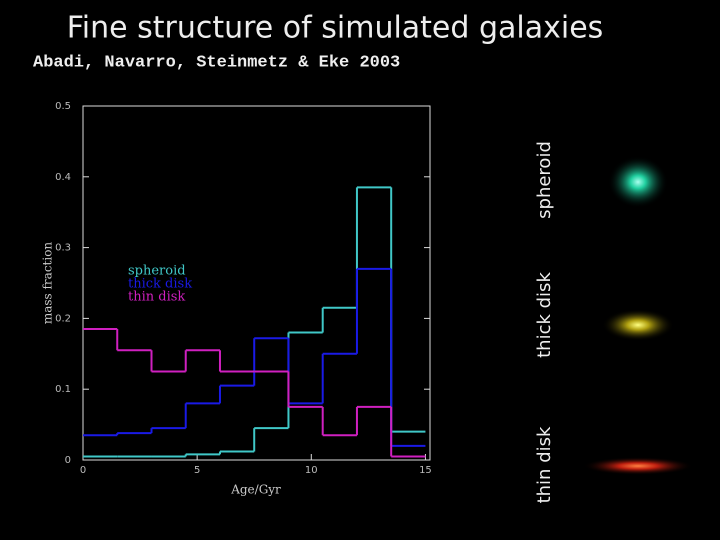 The height and width of the screenshot is (540, 720). Describe the element at coordinates (311, 470) in the screenshot. I see `x-tick-label: 10` at that location.